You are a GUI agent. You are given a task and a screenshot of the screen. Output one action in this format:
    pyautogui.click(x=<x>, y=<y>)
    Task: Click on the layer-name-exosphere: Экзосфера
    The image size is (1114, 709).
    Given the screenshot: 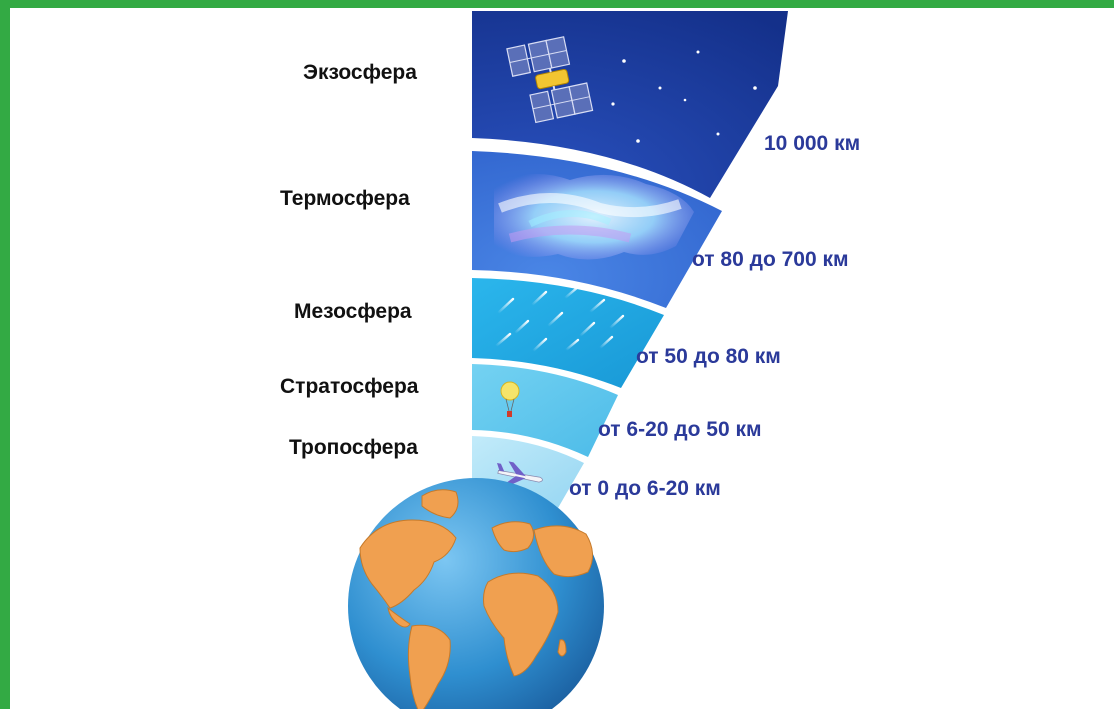 What is the action you would take?
    pyautogui.click(x=360, y=72)
    